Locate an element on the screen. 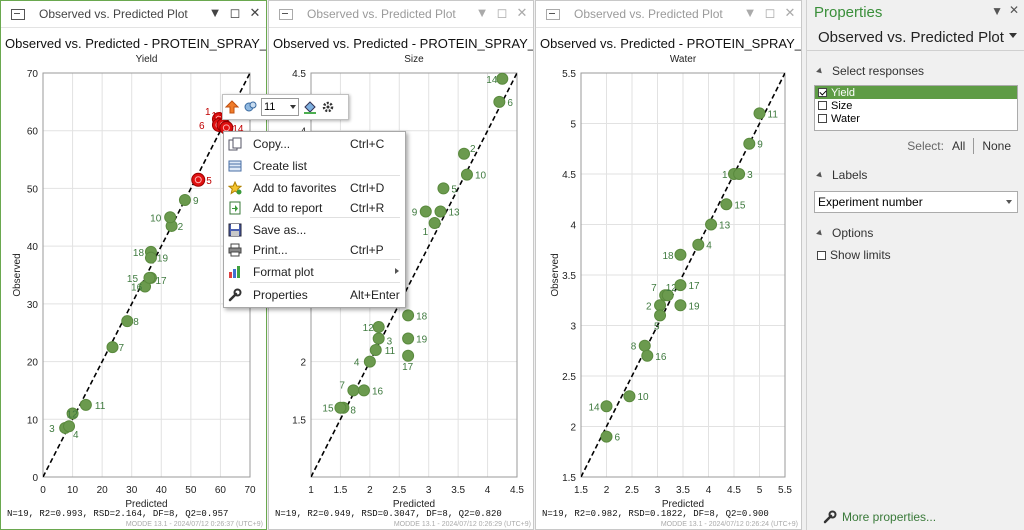  plot-selector-dropdown: Observed vs. Predicted Plot is located at coordinates (915, 37).